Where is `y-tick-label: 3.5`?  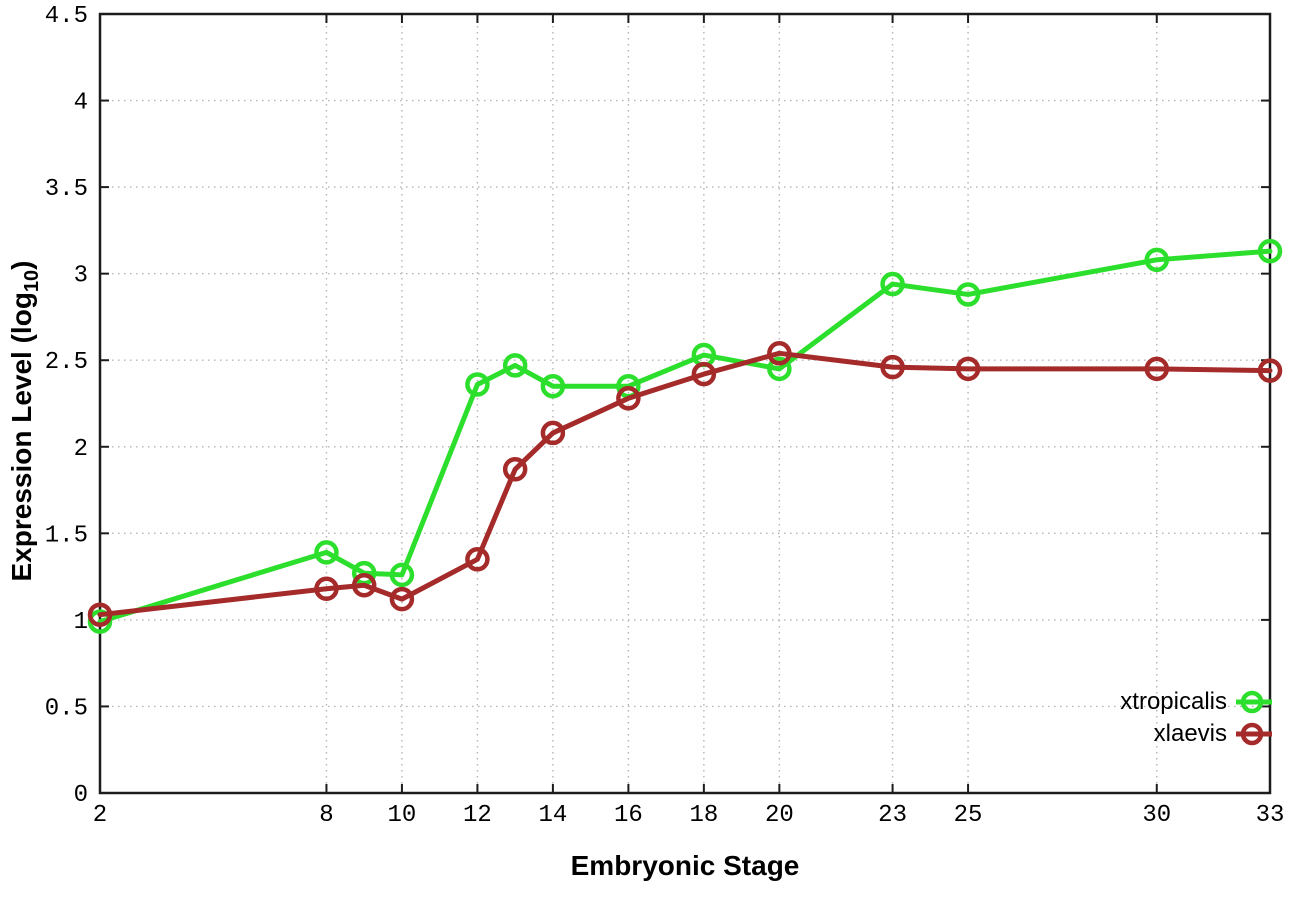
y-tick-label: 3.5 is located at coordinates (66, 189).